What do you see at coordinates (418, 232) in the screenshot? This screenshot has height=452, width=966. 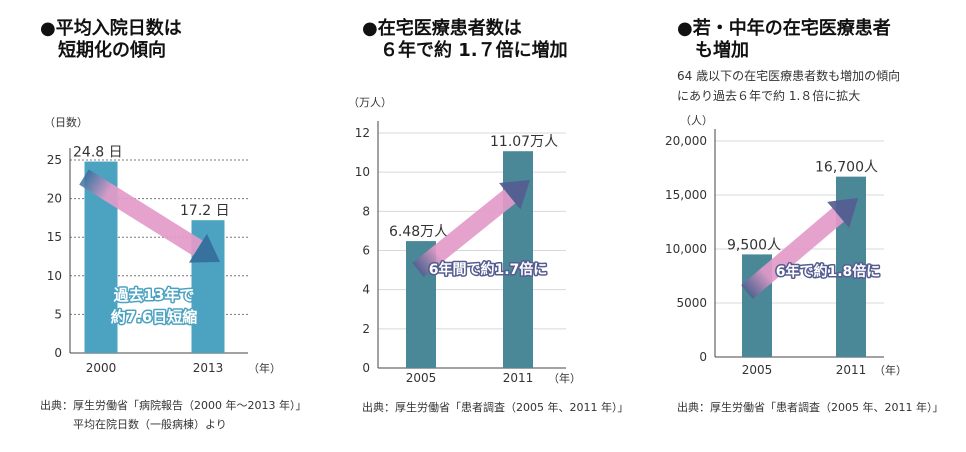 I see `data-label: 6.48万人` at bounding box center [418, 232].